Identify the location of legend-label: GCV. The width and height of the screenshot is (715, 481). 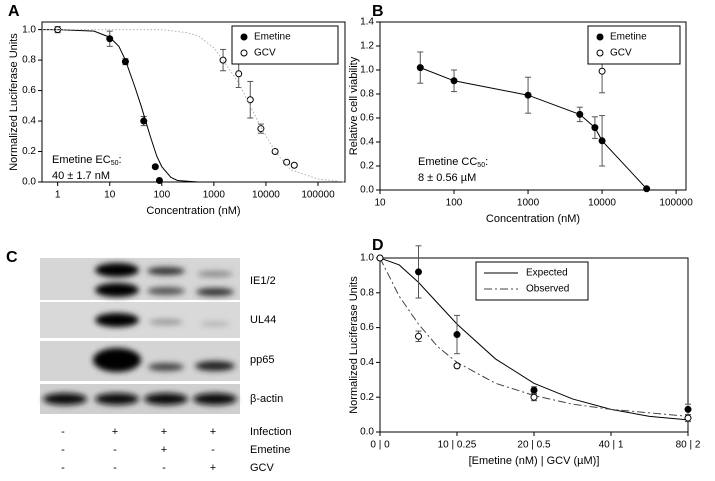
(621, 53).